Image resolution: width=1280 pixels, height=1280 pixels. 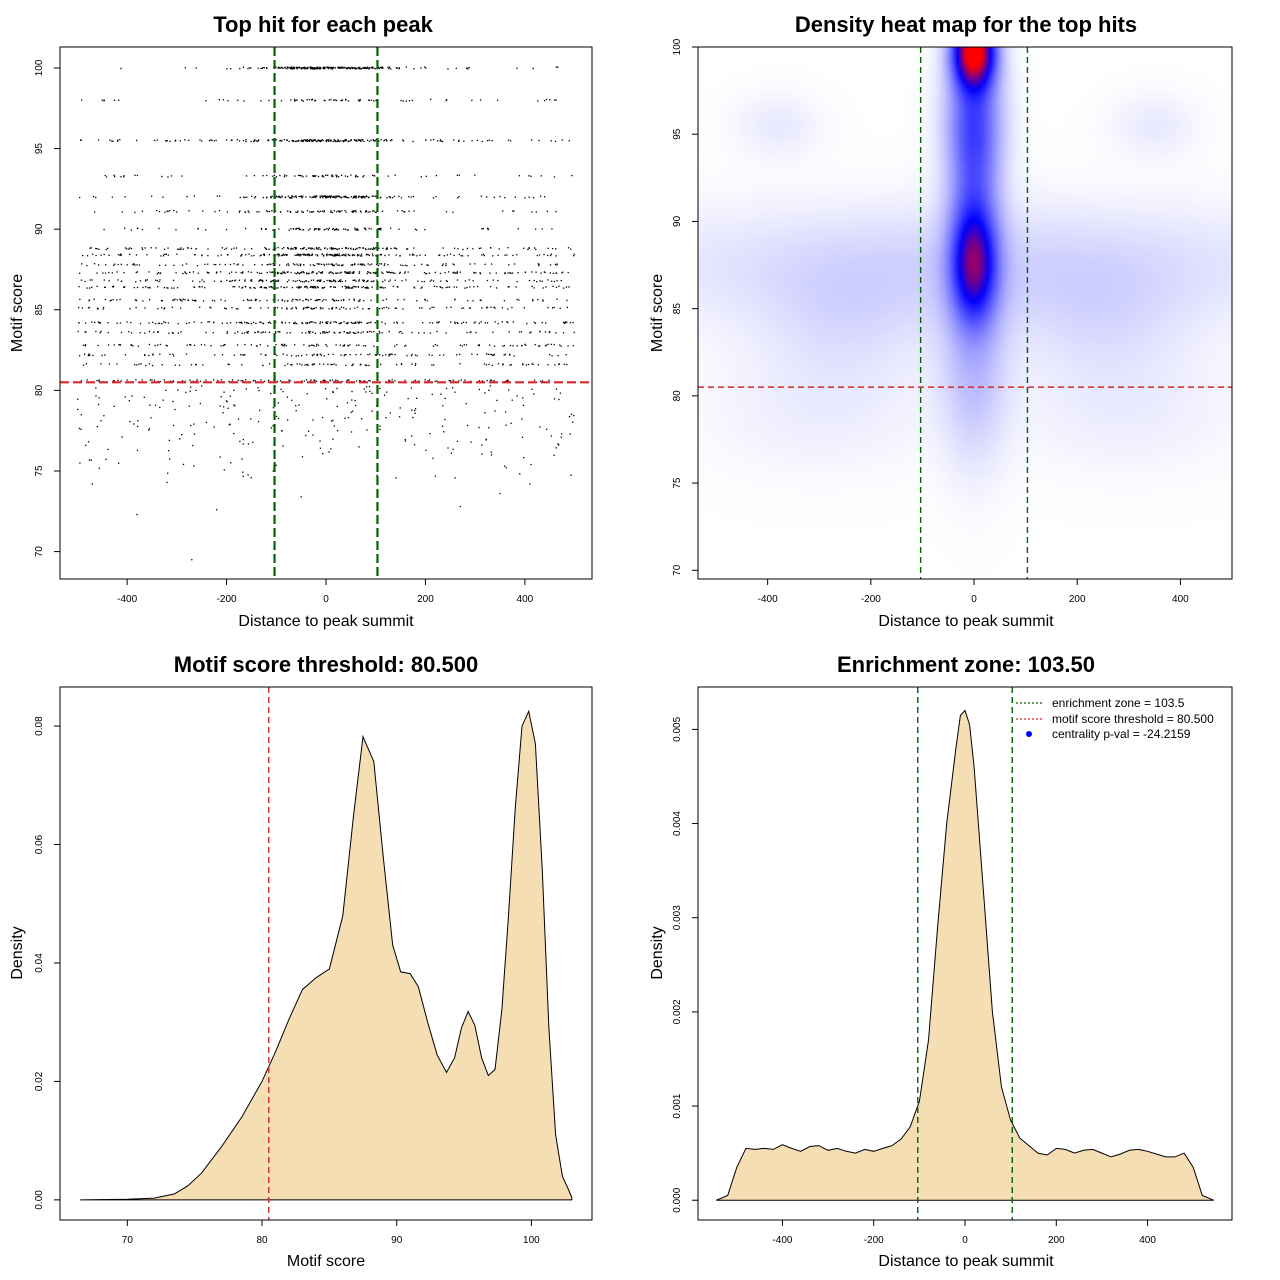 What do you see at coordinates (874, 1240) in the screenshot?
I see `x-tick-label: -200` at bounding box center [874, 1240].